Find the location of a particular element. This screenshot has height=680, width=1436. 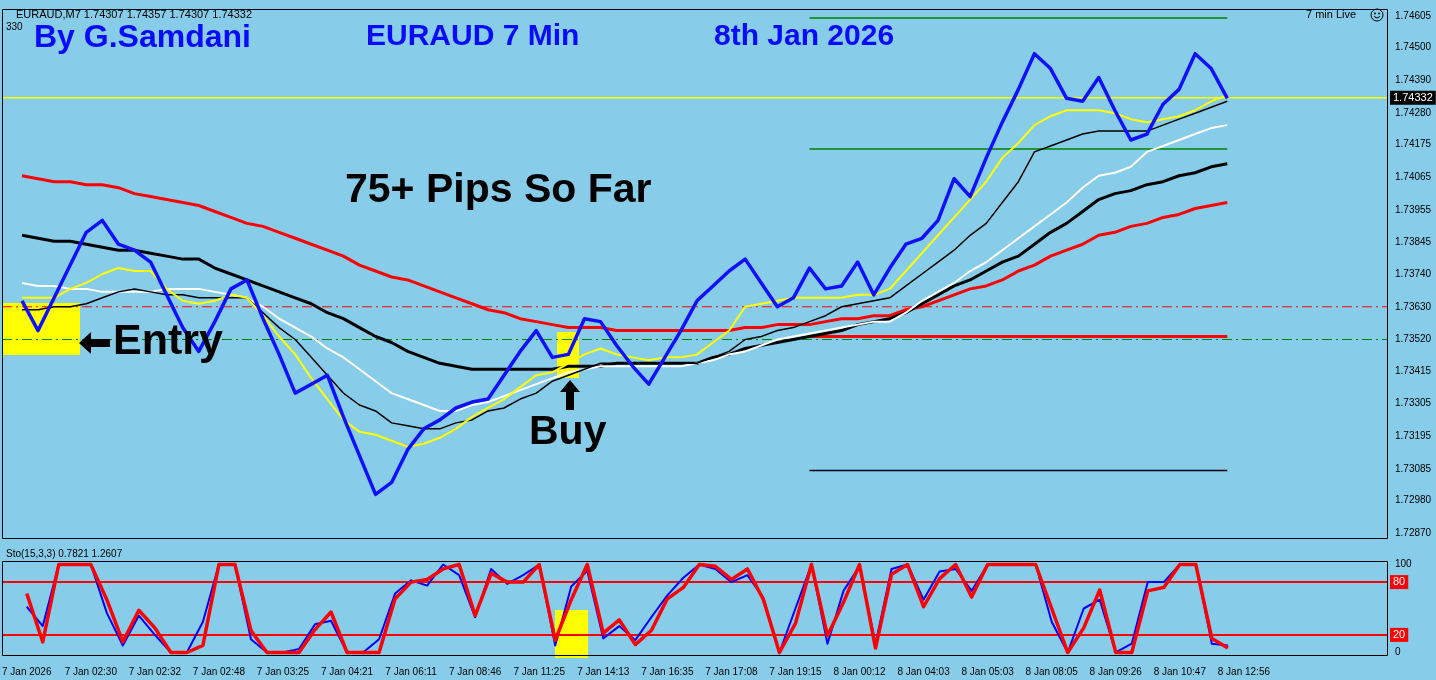

x-tick-label: 7 Jan 08:46 is located at coordinates (475, 671).